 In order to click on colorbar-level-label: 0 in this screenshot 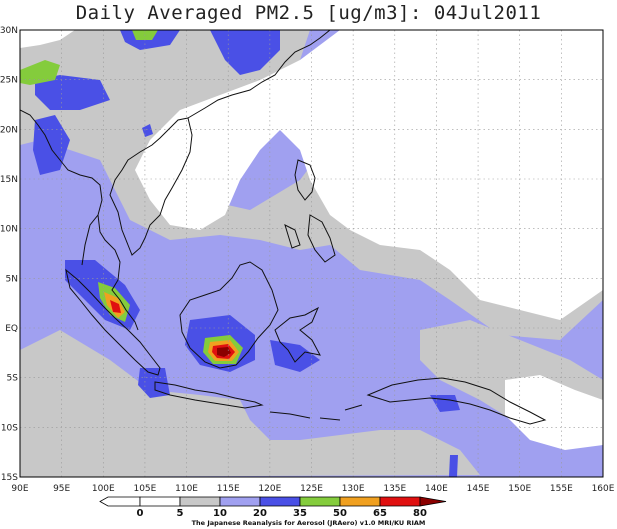, I will do `click(140, 513)`.